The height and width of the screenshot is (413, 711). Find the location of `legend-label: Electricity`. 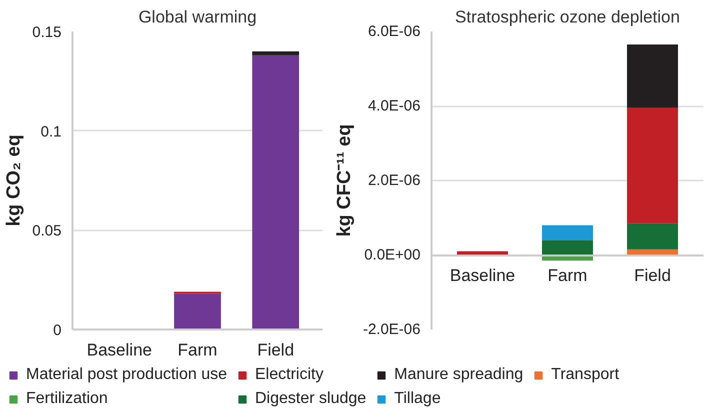

legend-label: Electricity is located at coordinates (289, 375).